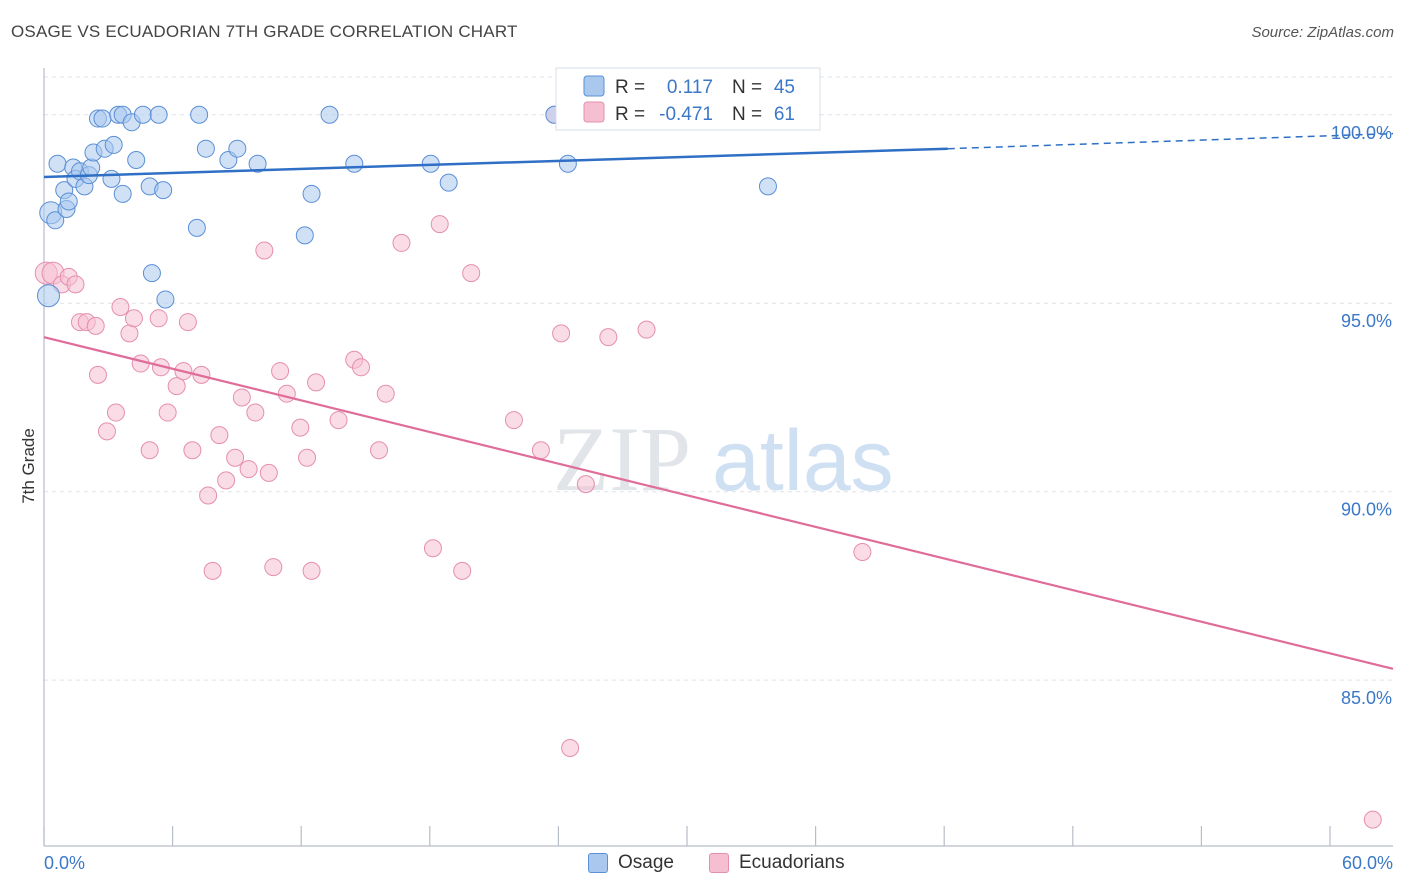  What do you see at coordinates (28, 466) in the screenshot?
I see `y-axis-label: 7th Grade` at bounding box center [28, 466].